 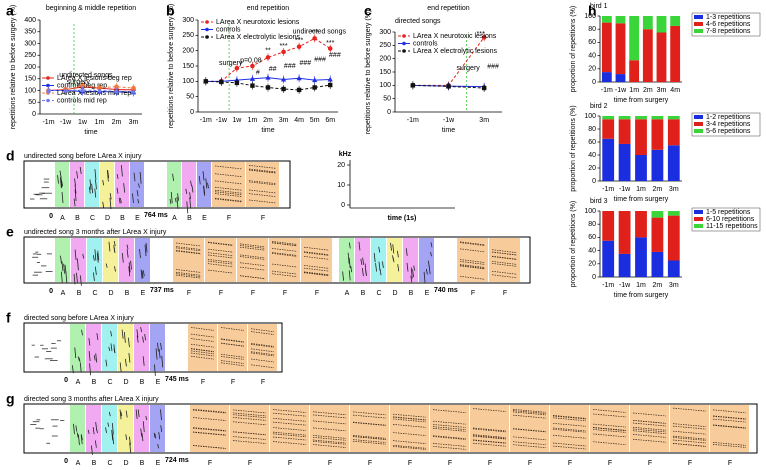 What do you see at coordinates (726, 219) in the screenshot?
I see `legend-box` at bounding box center [726, 219].